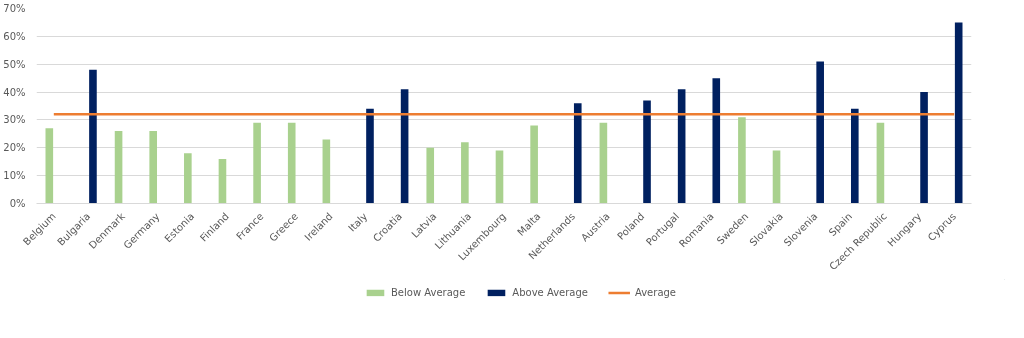  Describe the element at coordinates (550, 292) in the screenshot. I see `legend-label: Above Average` at that location.